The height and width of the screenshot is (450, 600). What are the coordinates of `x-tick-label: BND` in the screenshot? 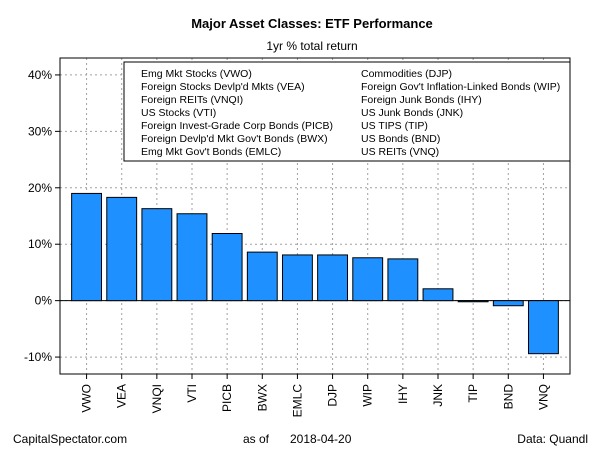 It's located at (508, 397).